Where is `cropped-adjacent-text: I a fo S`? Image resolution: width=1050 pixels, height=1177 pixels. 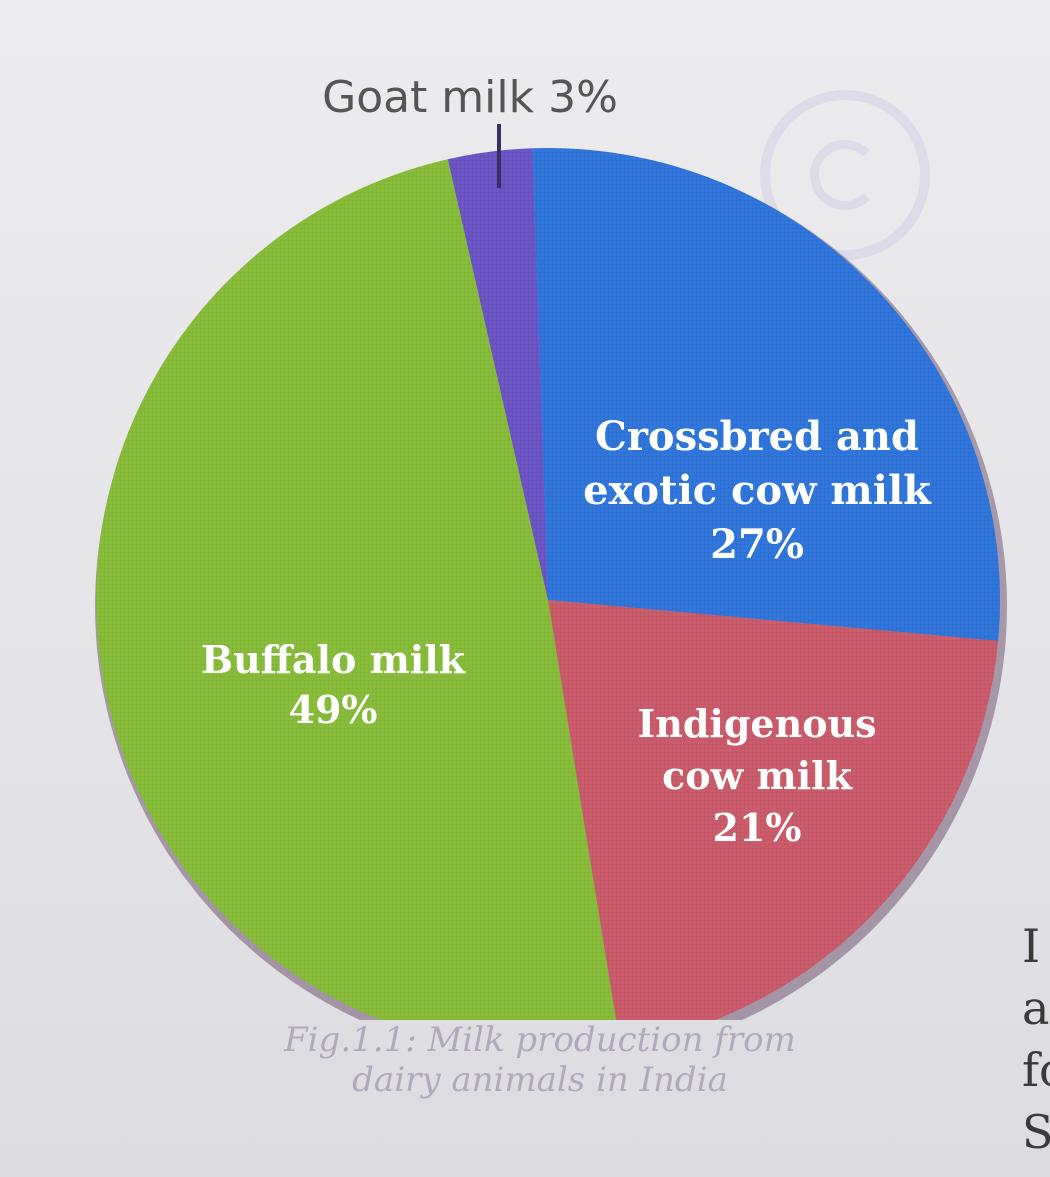 cropped-adjacent-text: I a fo S is located at coordinates (1036, 1039).